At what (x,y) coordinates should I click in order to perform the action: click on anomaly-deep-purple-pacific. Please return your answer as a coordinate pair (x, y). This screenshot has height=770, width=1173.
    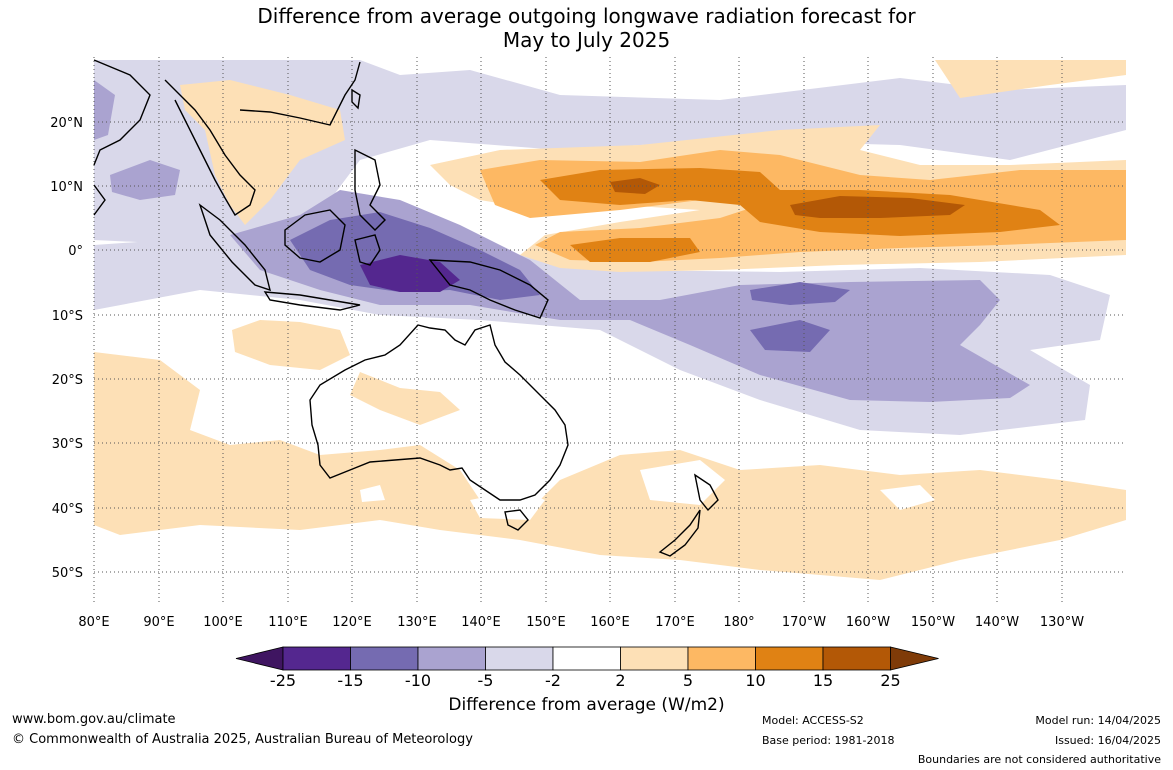
    Looking at the image, I should click on (800, 317).